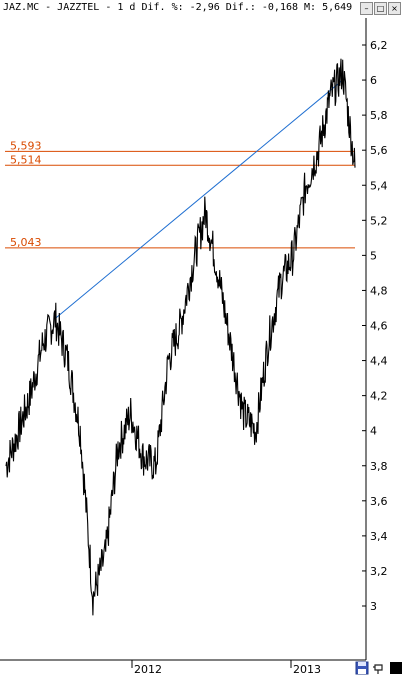  Describe the element at coordinates (379, 536) in the screenshot. I see `y-tick-label-2: 3,4` at that location.